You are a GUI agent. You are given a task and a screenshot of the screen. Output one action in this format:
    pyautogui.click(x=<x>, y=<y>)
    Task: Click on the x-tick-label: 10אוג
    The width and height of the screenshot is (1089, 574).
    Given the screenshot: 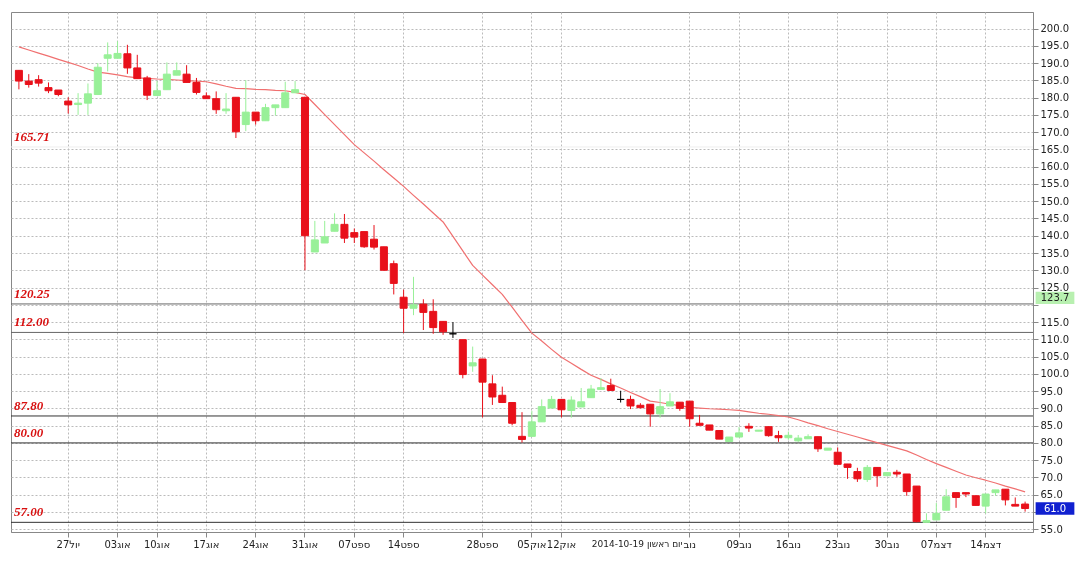 What is the action you would take?
    pyautogui.click(x=157, y=544)
    